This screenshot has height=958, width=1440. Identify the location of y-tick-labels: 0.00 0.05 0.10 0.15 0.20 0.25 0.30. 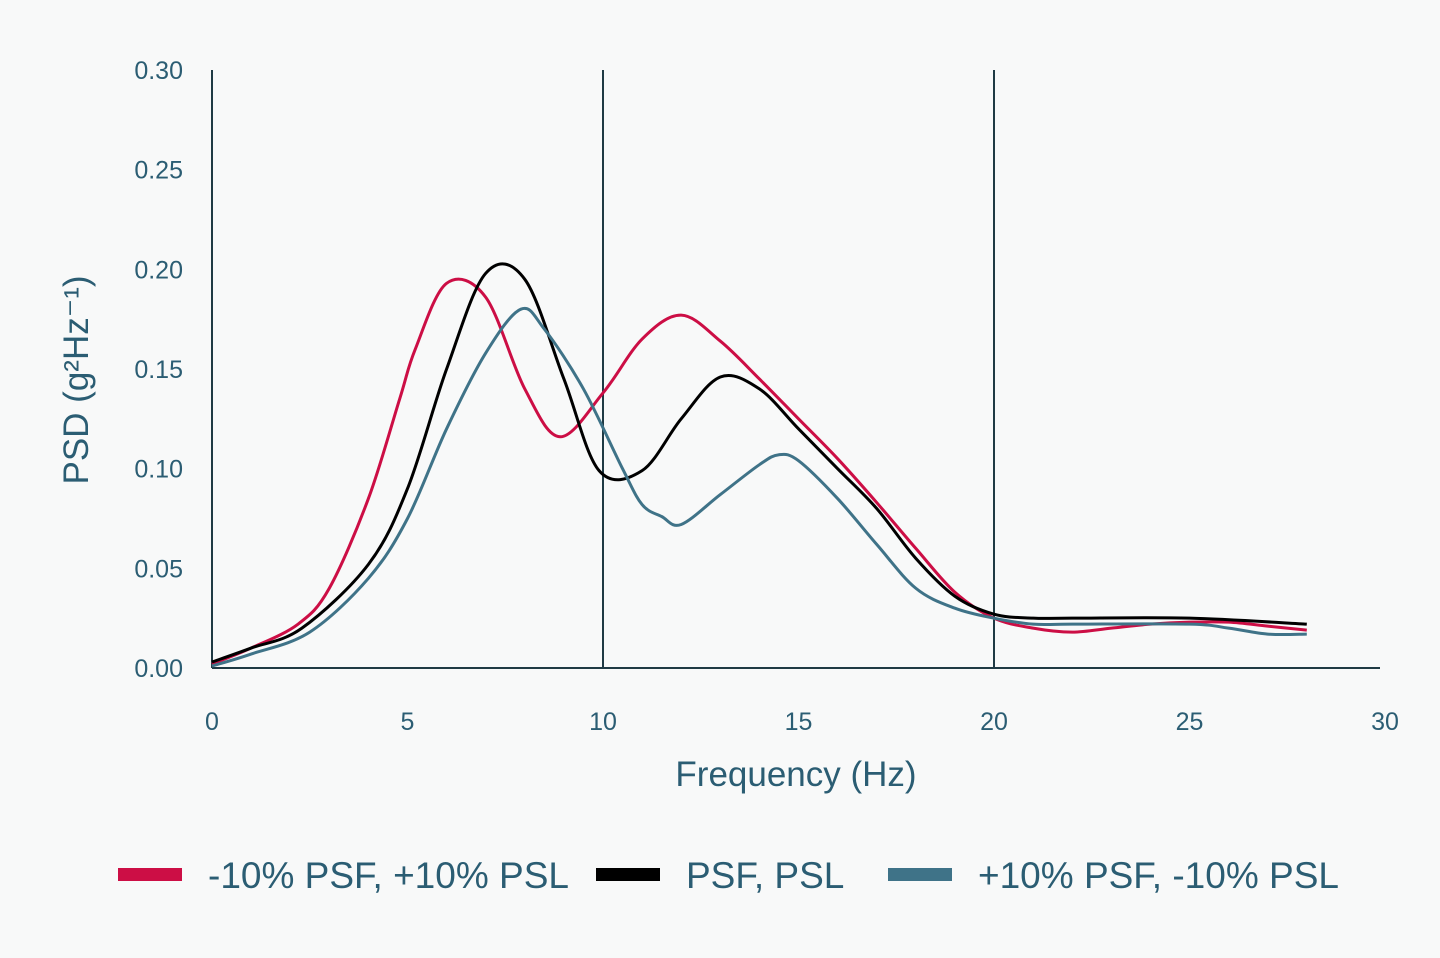
(158, 370).